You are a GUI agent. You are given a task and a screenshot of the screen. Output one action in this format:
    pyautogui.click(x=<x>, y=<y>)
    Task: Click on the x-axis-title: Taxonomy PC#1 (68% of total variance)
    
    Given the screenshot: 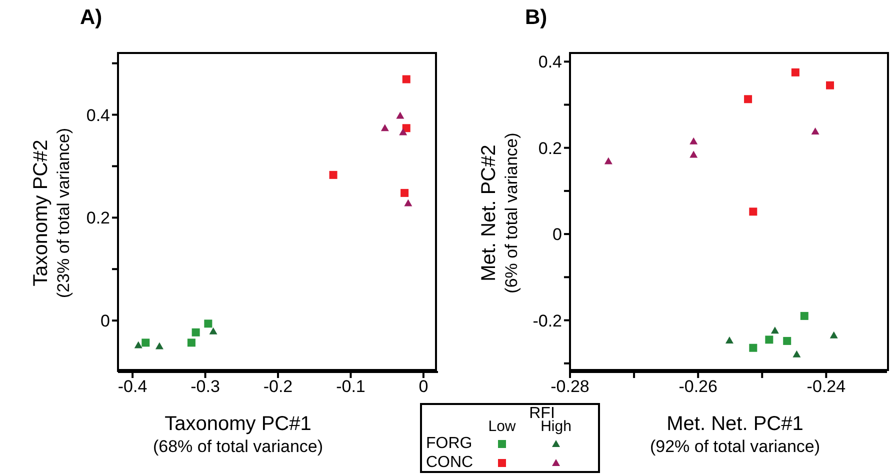 What is the action you would take?
    pyautogui.click(x=238, y=435)
    